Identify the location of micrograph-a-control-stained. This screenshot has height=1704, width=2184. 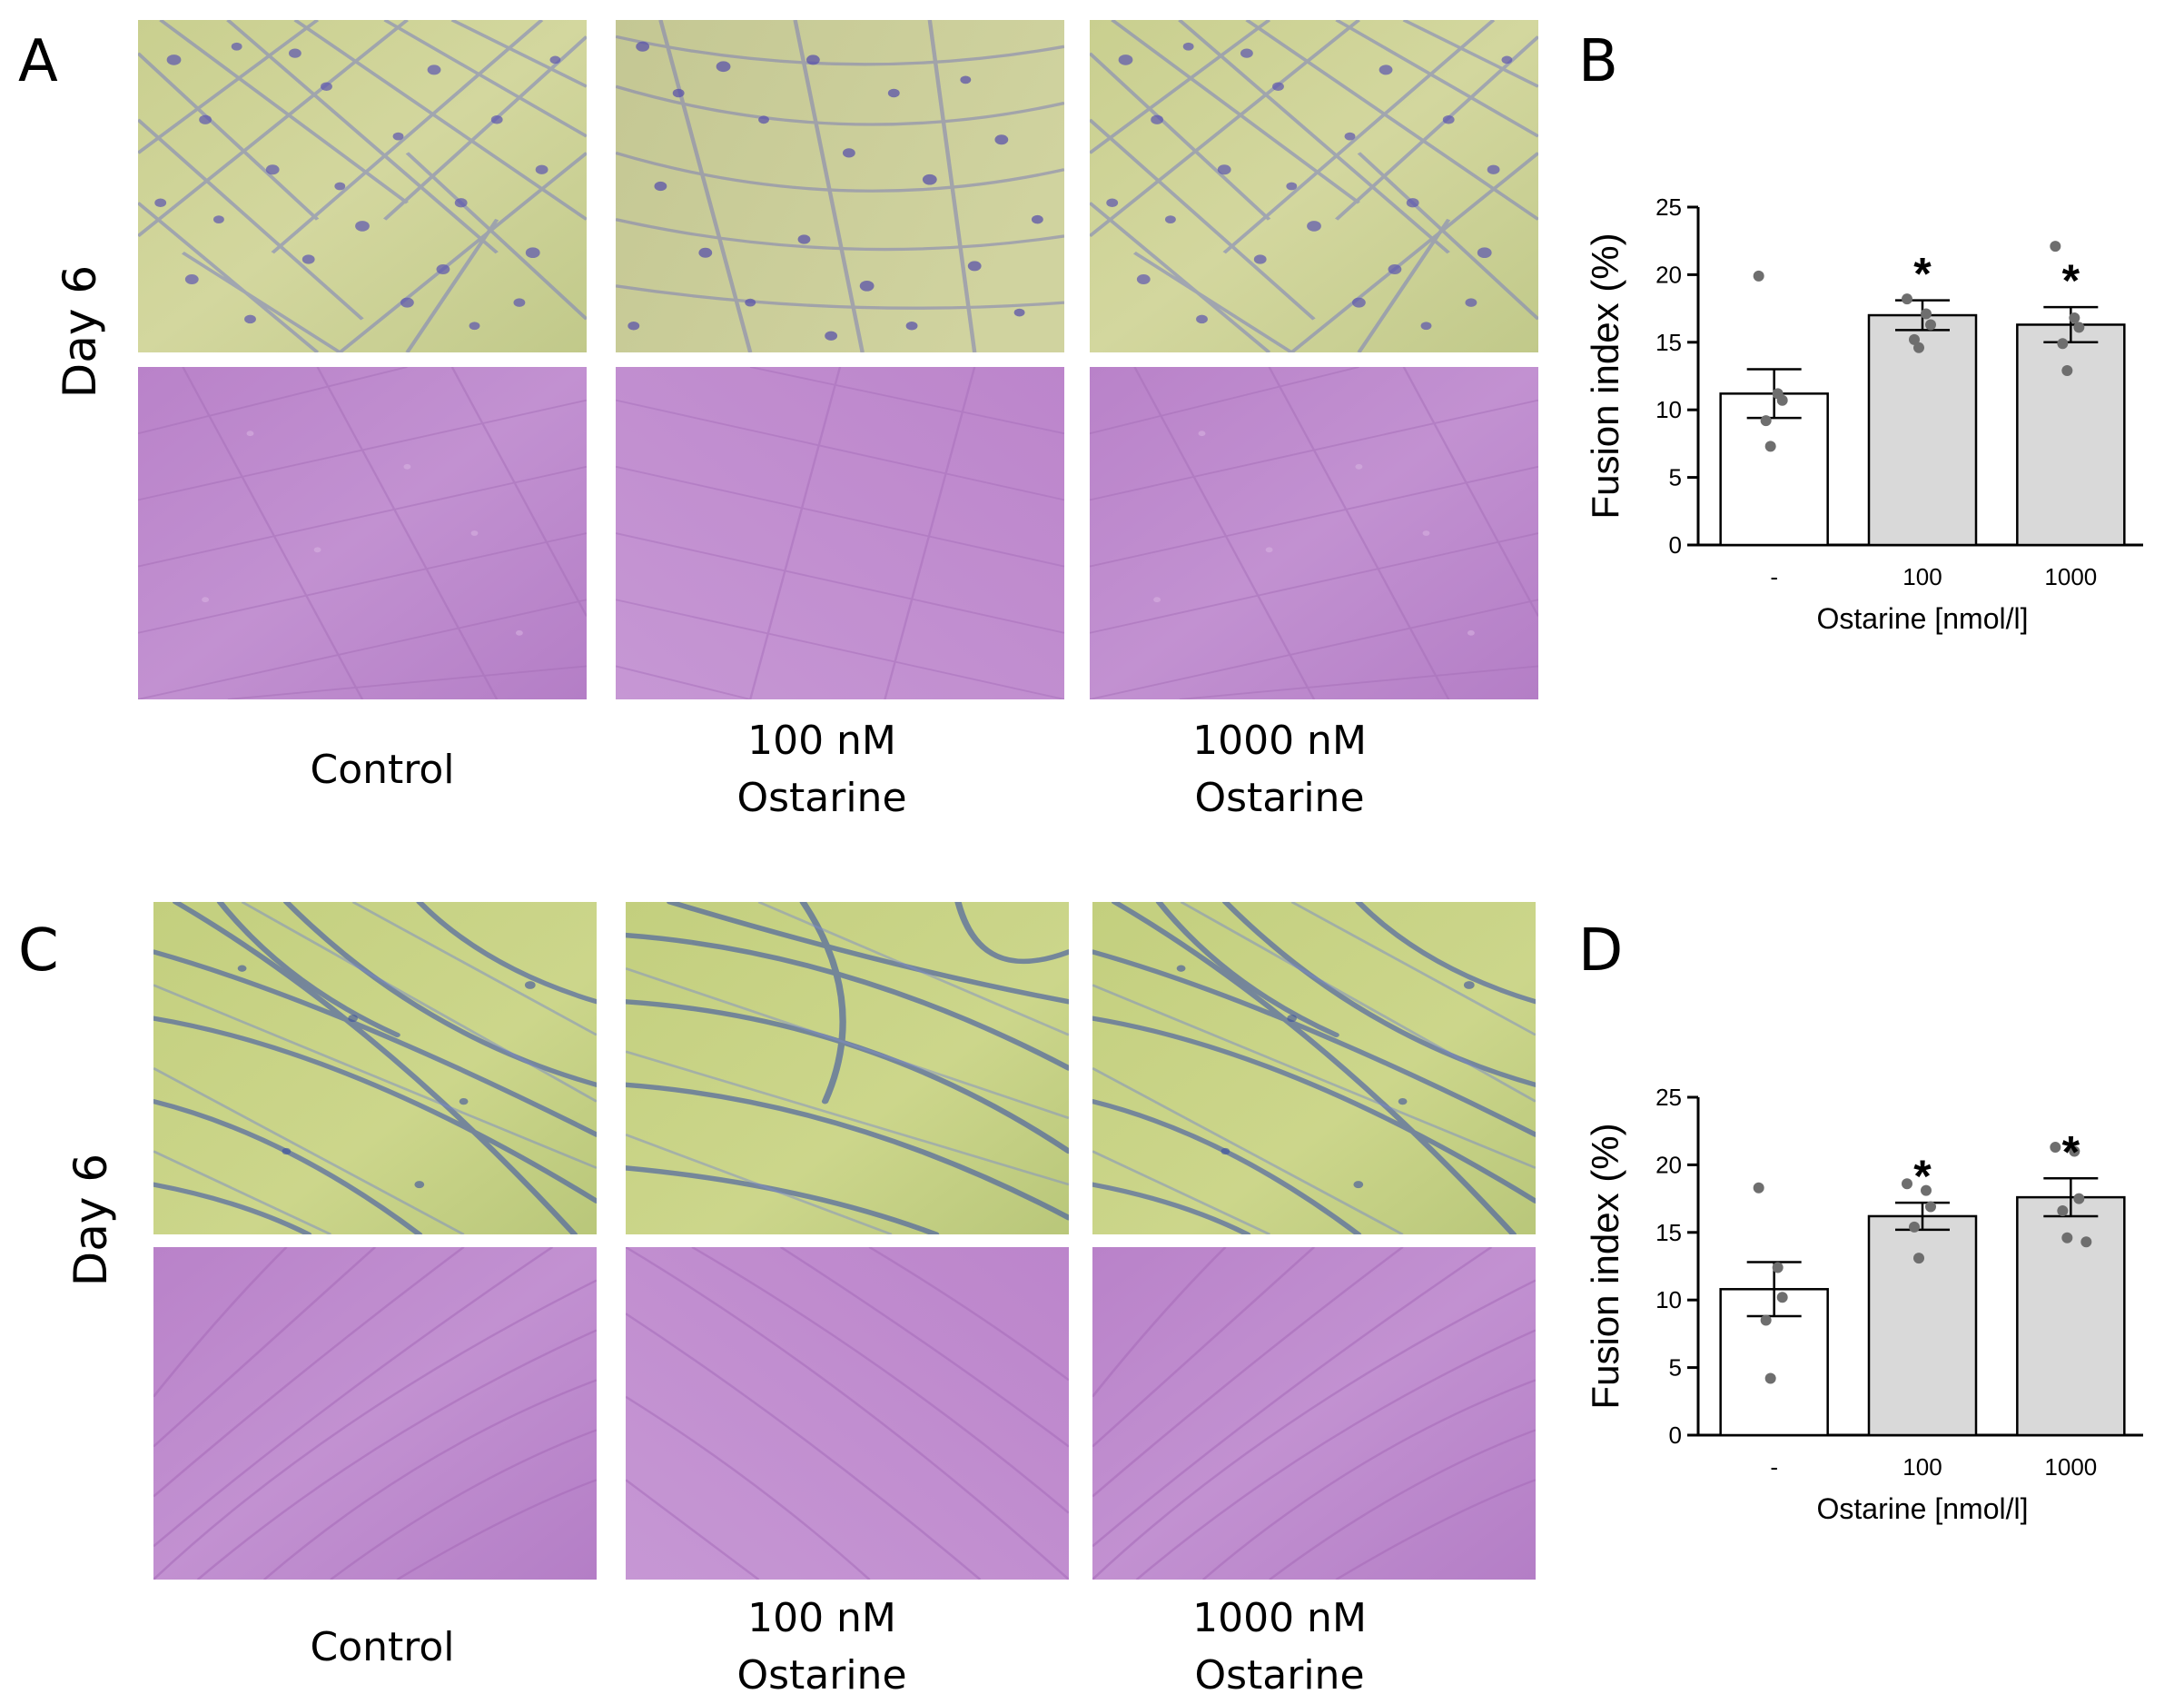
(363, 186).